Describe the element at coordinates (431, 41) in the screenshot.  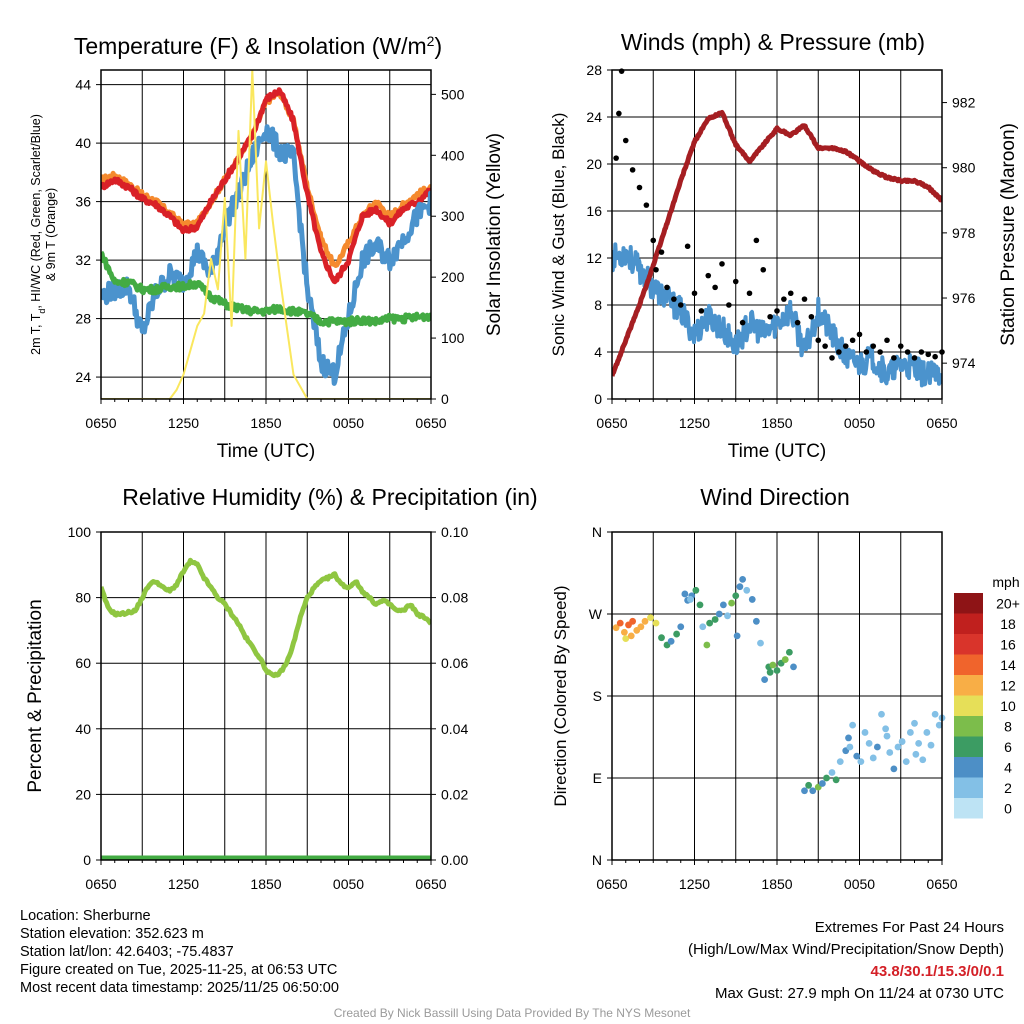
I see `chart-title-sup: 2` at that location.